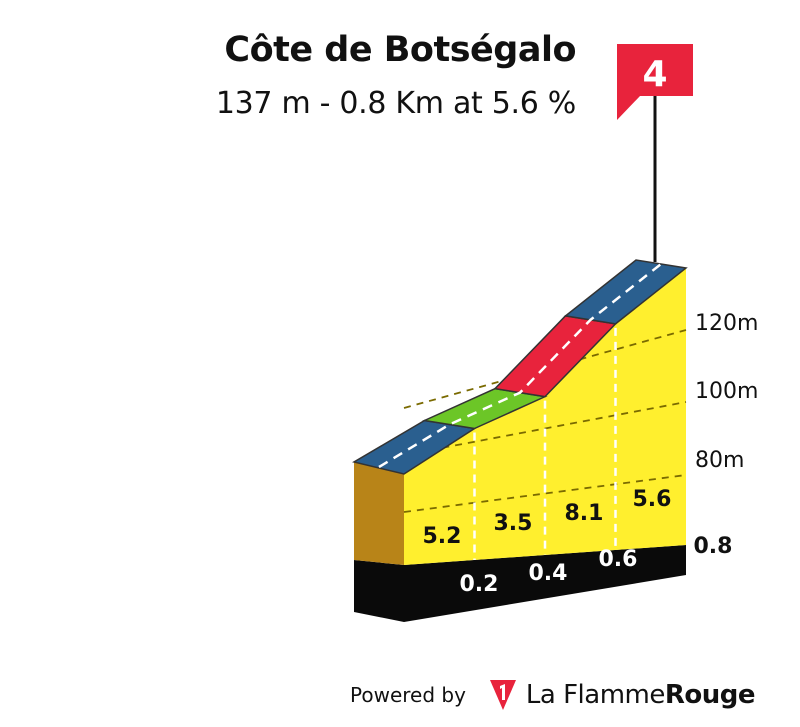  I want to click on brand-name-part1: La Flamme, so click(595, 695).